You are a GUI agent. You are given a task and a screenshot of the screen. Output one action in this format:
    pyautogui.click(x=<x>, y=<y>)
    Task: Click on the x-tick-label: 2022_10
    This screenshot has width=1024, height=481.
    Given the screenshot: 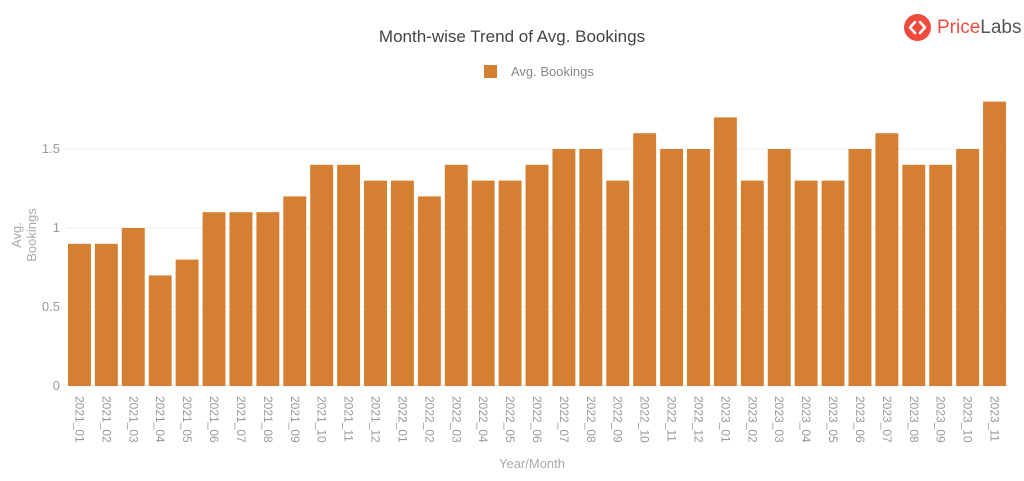 What is the action you would take?
    pyautogui.click(x=645, y=419)
    